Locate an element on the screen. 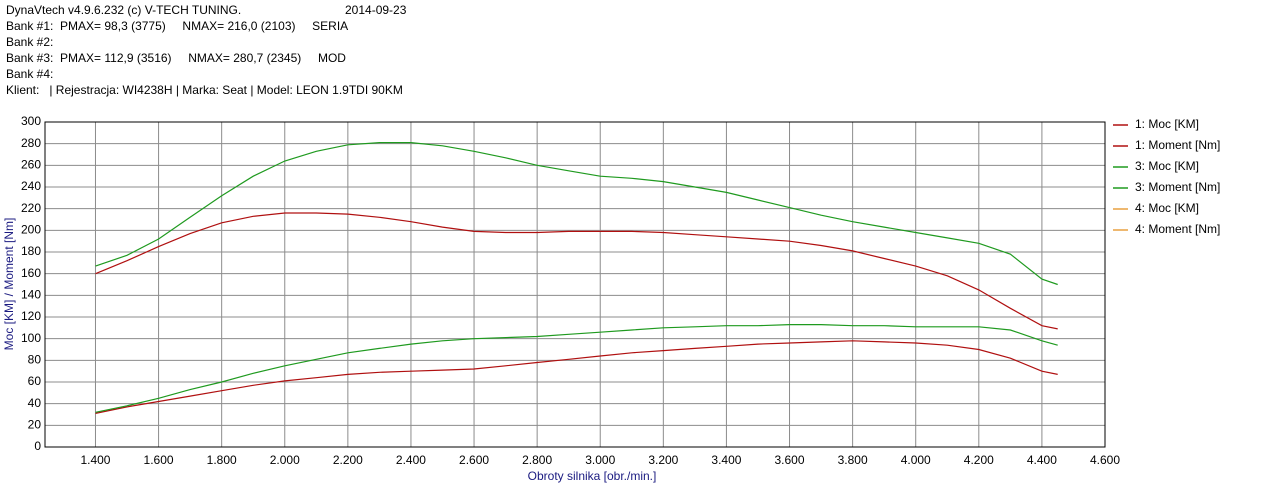  y-tick-label: 240 is located at coordinates (31, 186).